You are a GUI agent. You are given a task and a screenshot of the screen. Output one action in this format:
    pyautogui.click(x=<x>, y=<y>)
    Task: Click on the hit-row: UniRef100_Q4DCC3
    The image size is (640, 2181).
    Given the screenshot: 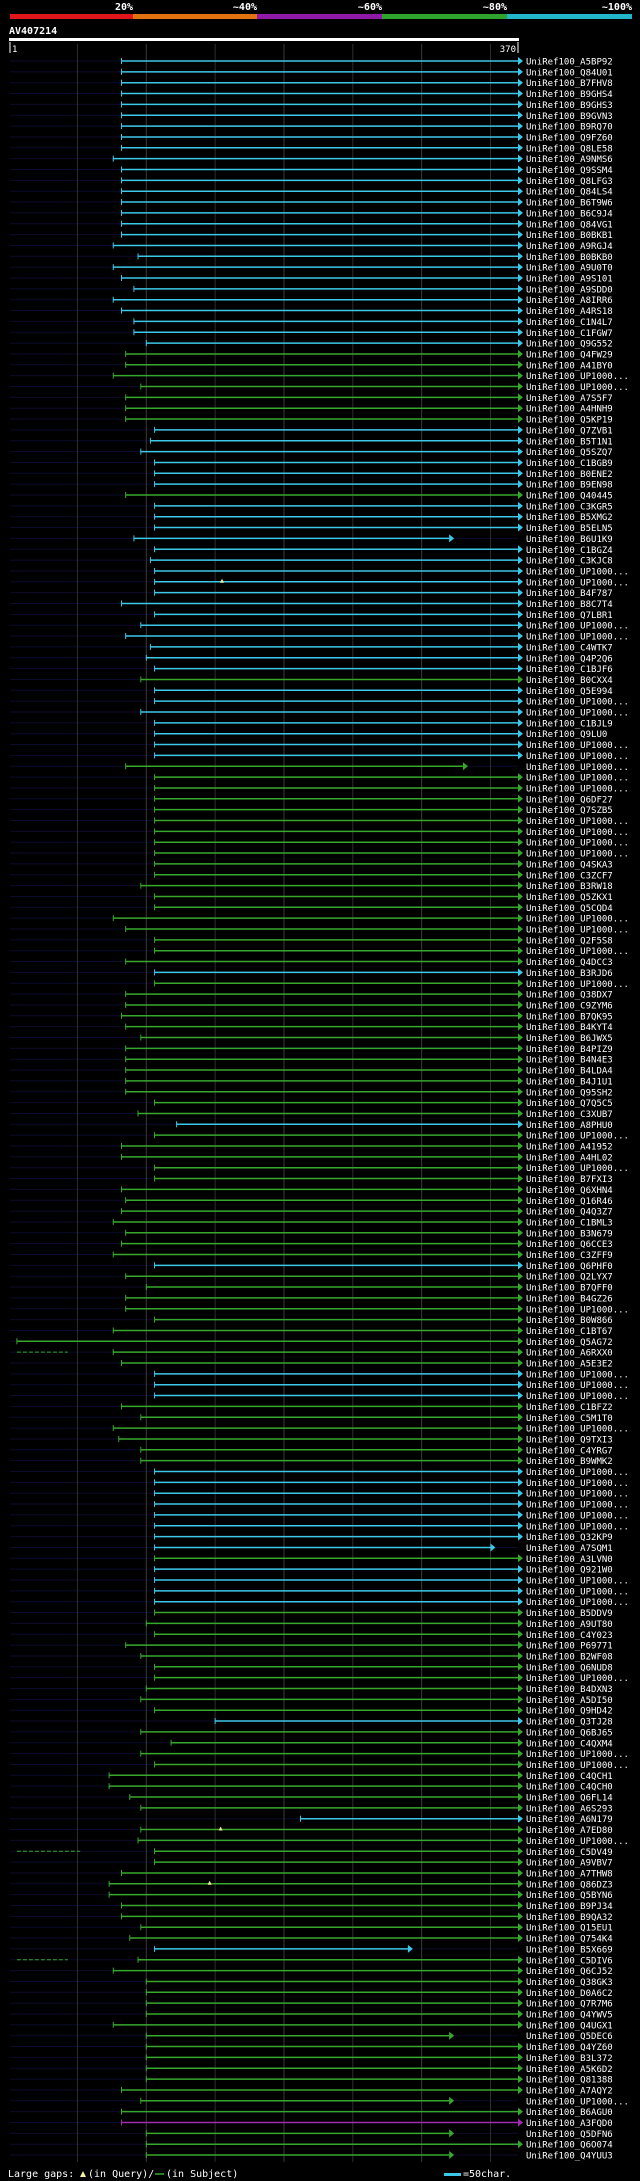 What is the action you would take?
    pyautogui.click(x=369, y=963)
    